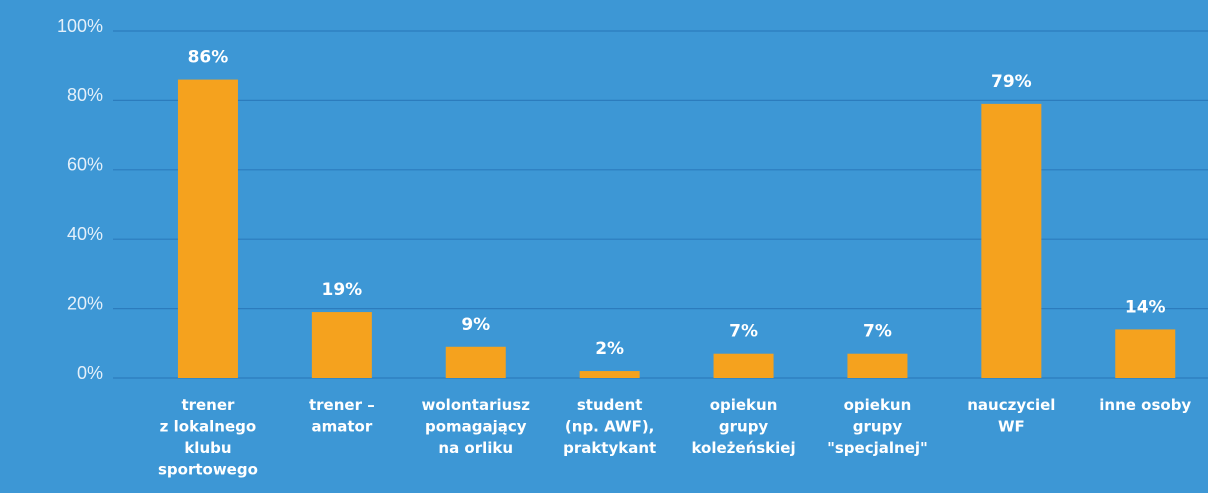 Image resolution: width=1208 pixels, height=493 pixels. What do you see at coordinates (475, 448) in the screenshot?
I see `x-tick-label-line: na orliku` at bounding box center [475, 448].